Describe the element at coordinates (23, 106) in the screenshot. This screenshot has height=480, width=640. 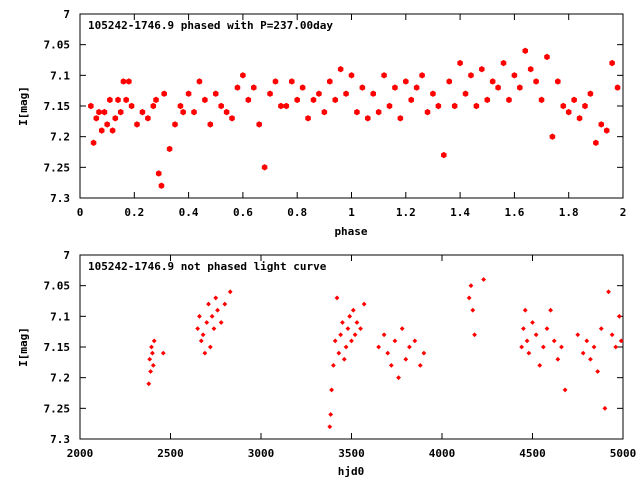
I see `phased-y-axis-title: I[mag]` at that location.